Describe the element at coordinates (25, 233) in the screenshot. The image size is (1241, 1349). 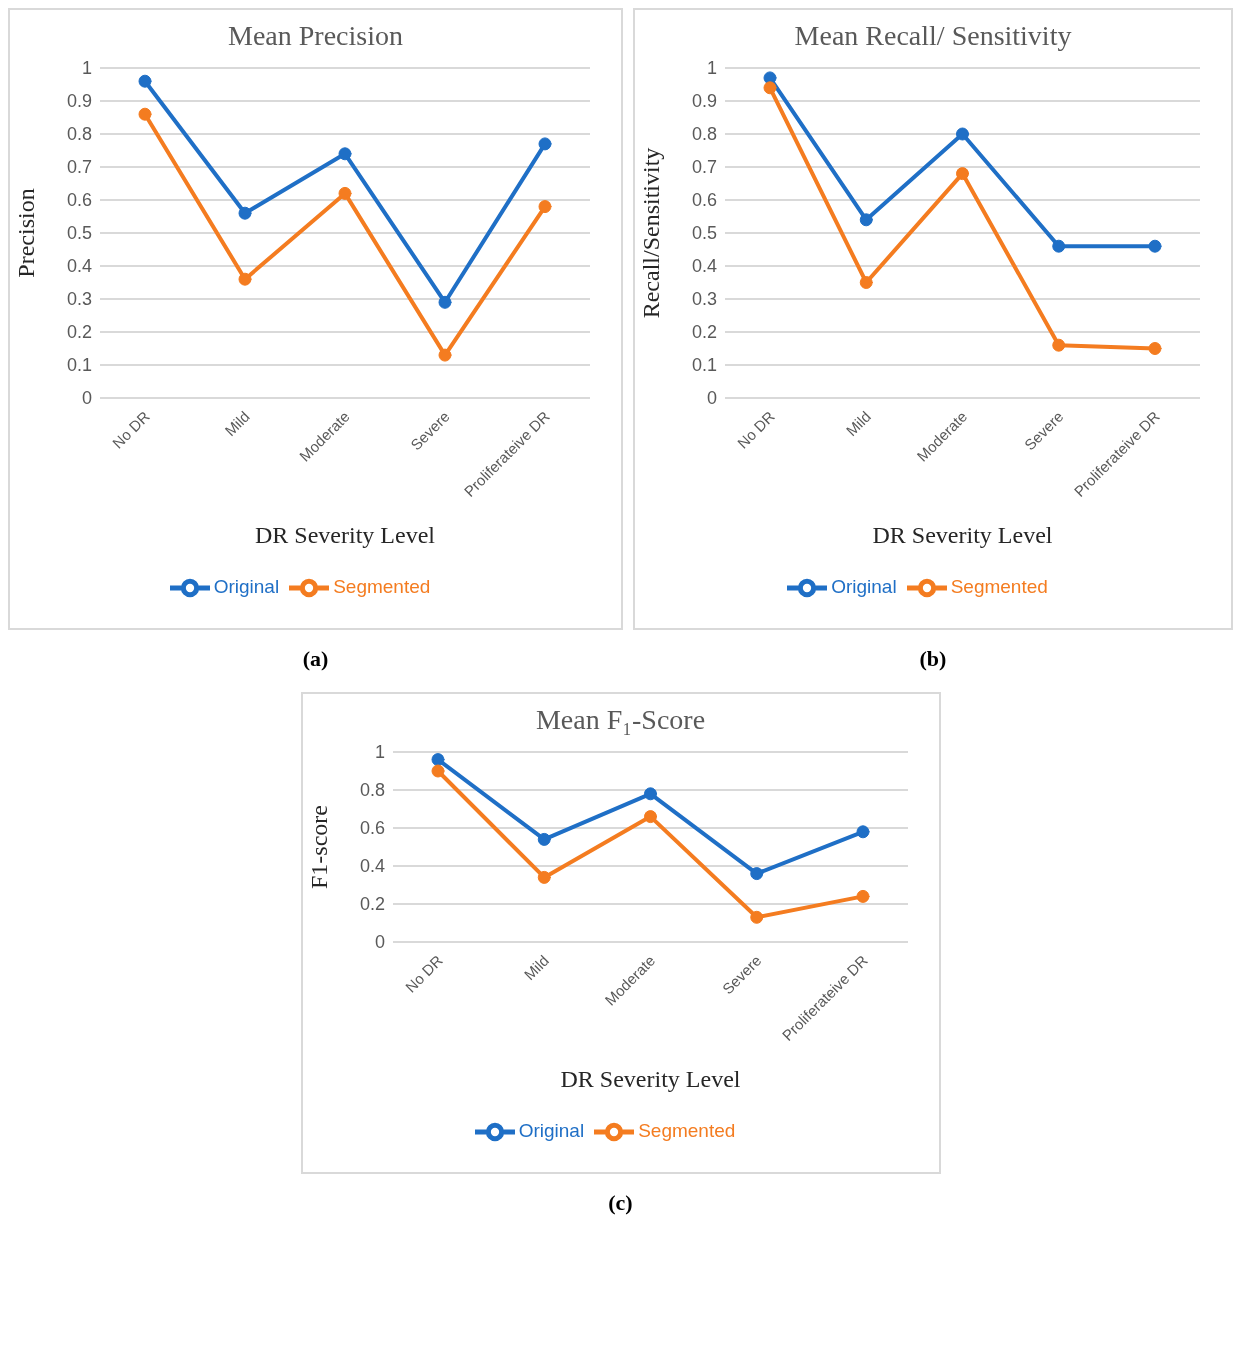
I see `y-axis-title: Precision` at that location.